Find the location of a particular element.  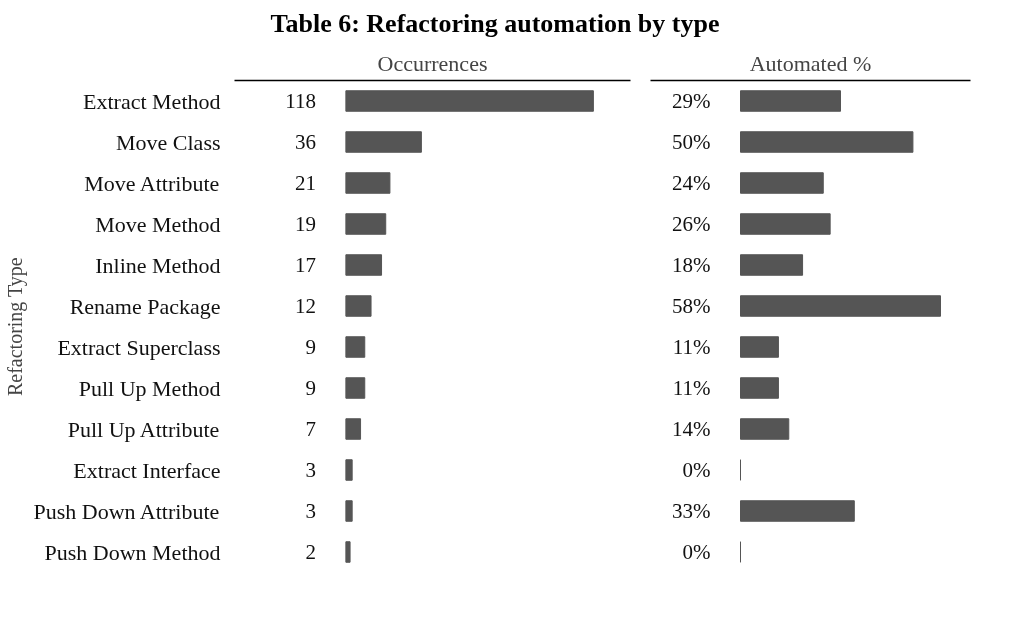

data-label: 19 is located at coordinates (305, 224).